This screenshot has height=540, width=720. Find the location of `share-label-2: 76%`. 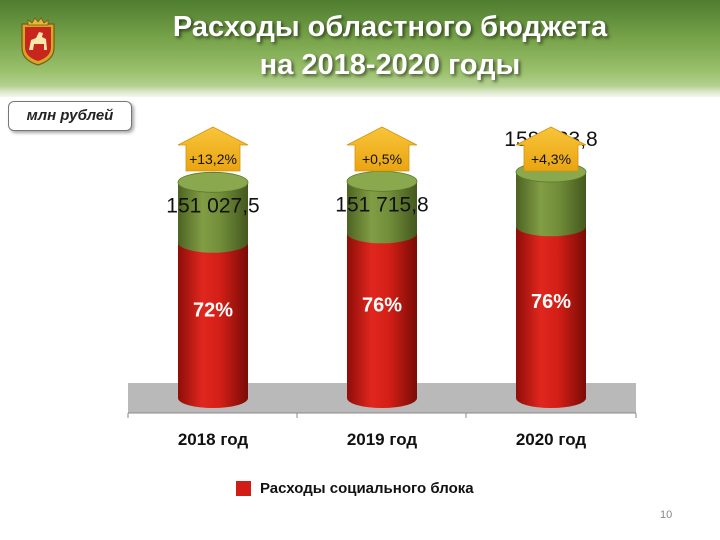

share-label-2: 76% is located at coordinates (551, 302).